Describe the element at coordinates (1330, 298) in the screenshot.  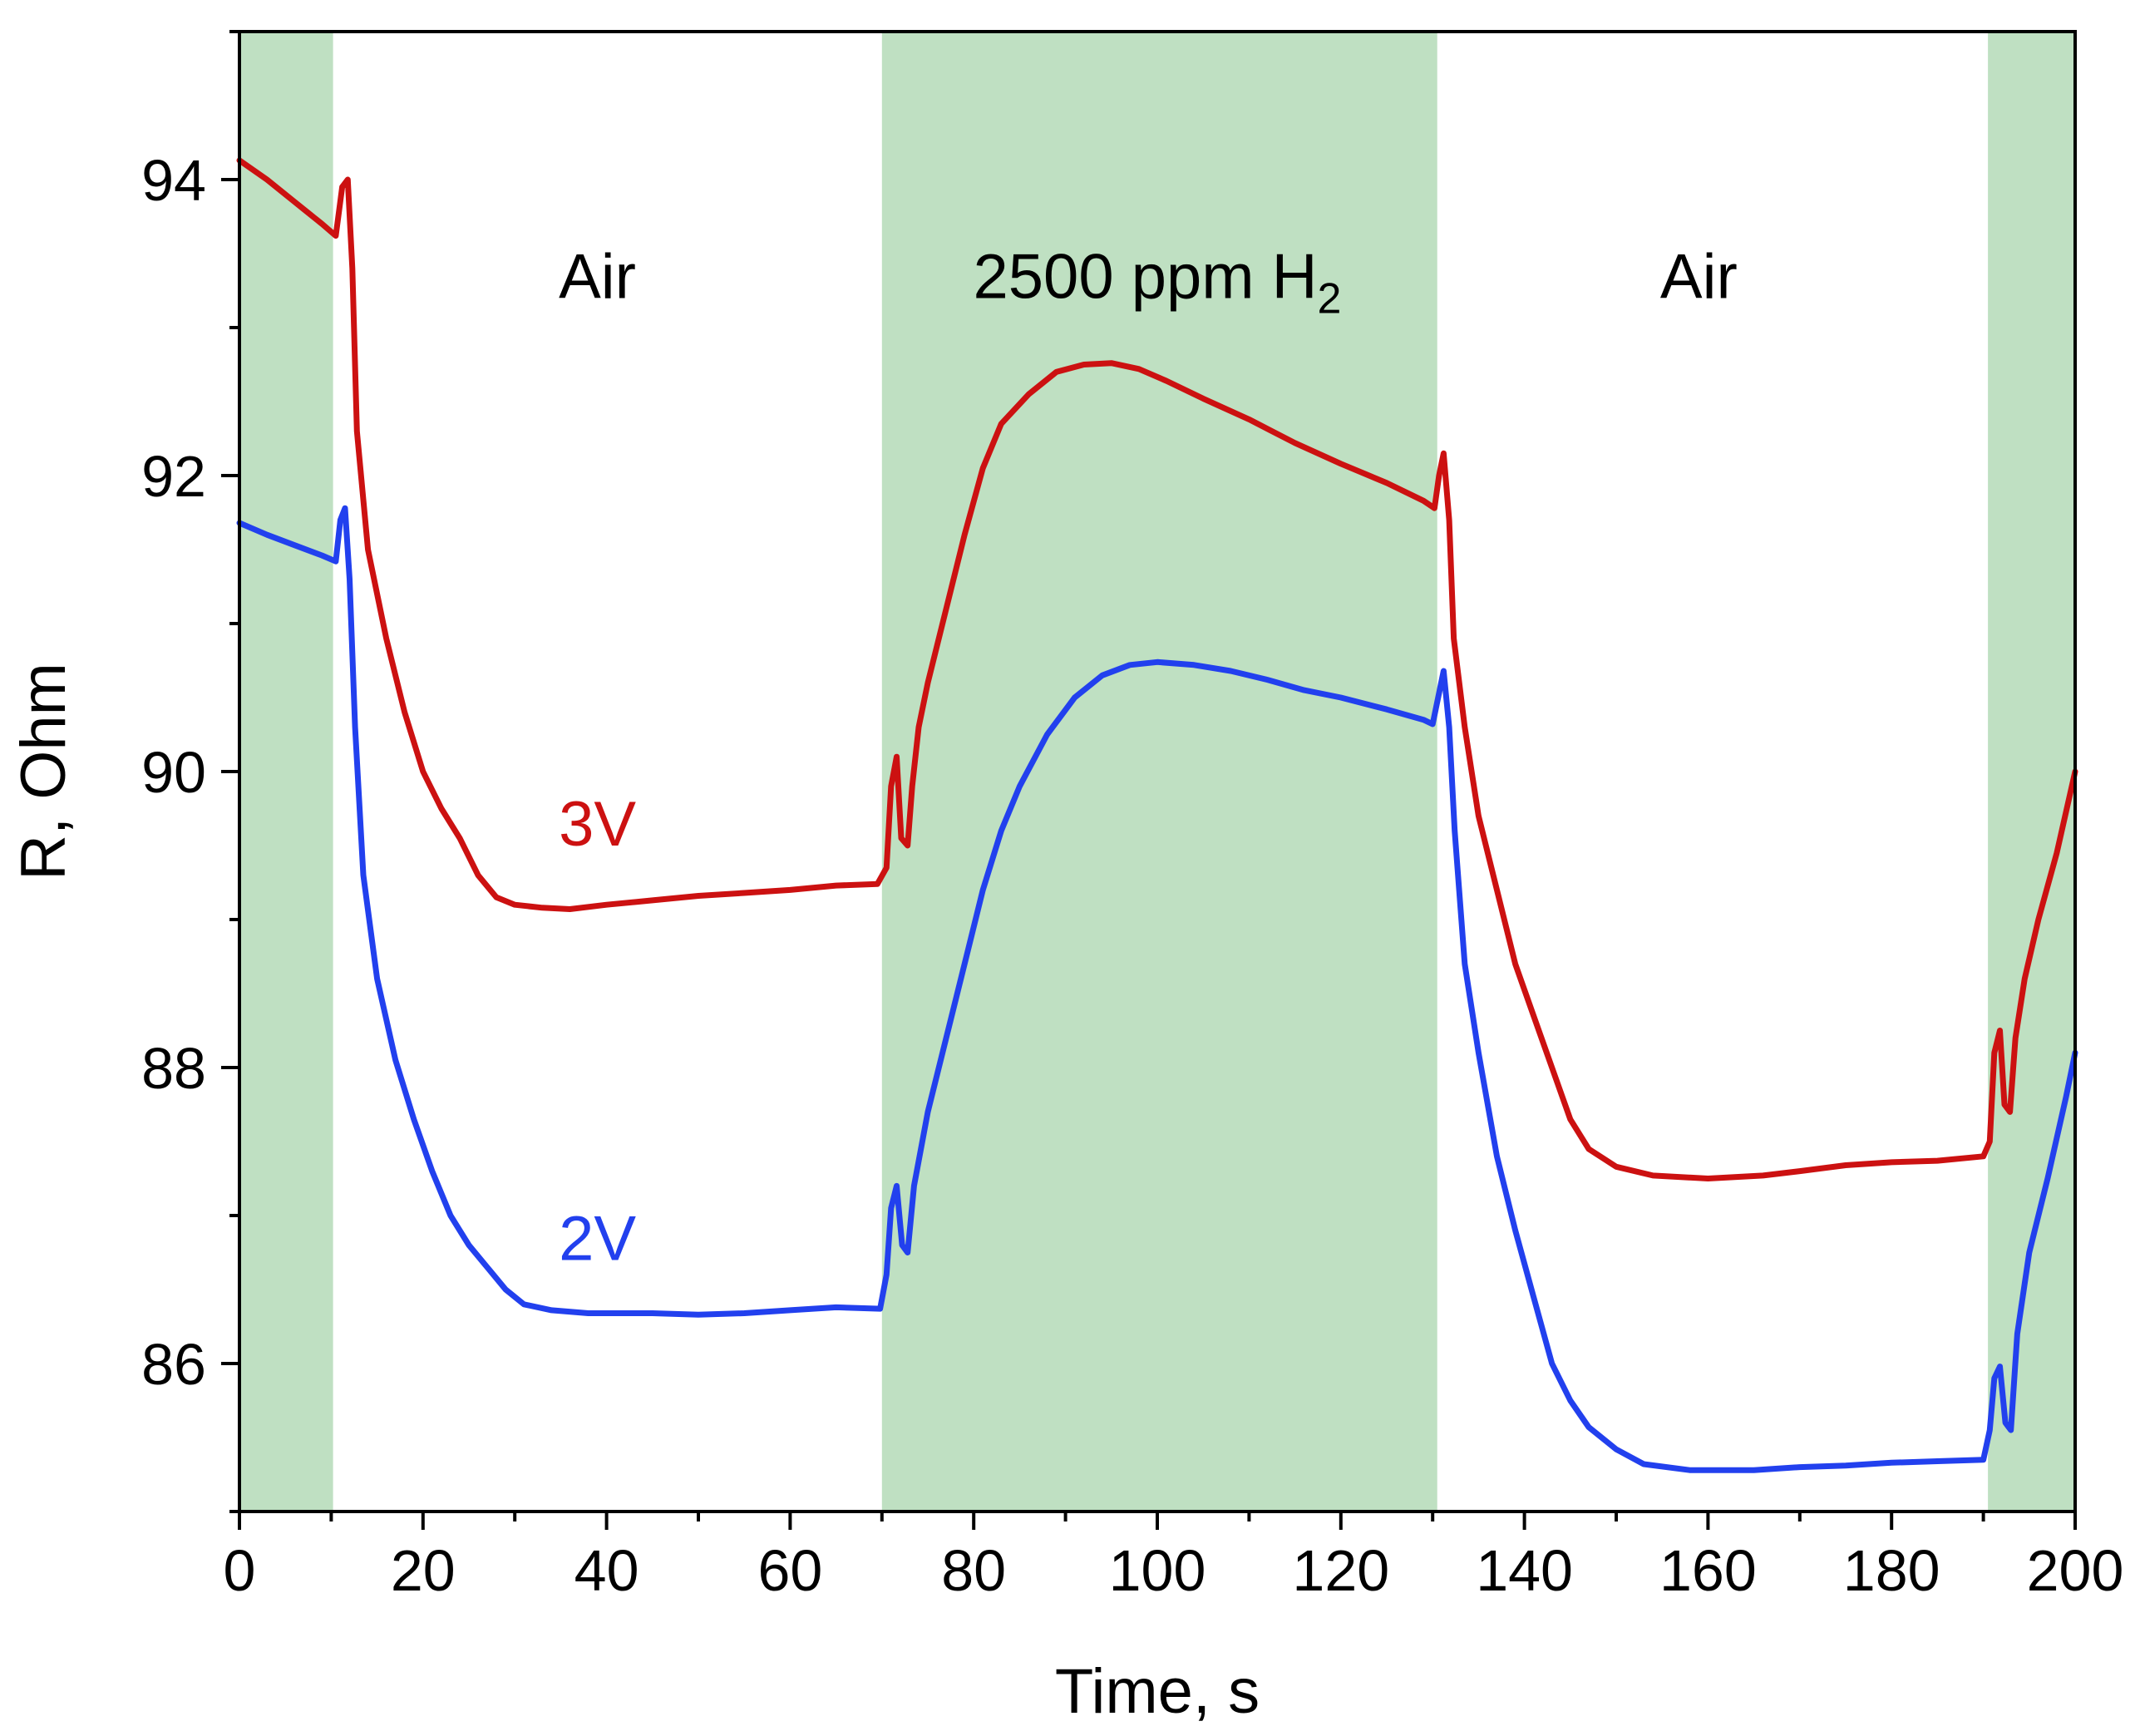
I see `region-label-subscript: 2` at that location.